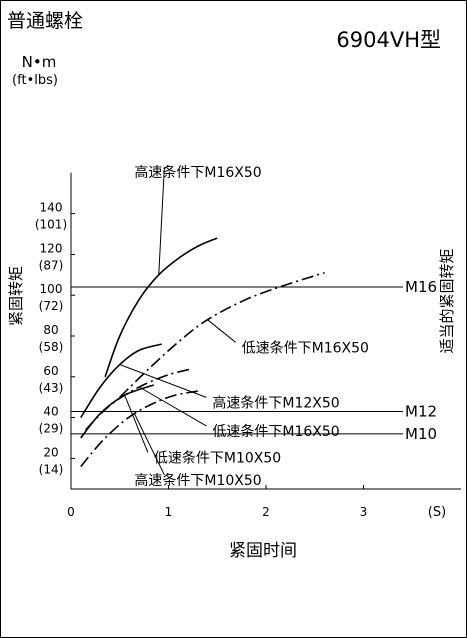 The image size is (467, 638). What do you see at coordinates (50, 452) in the screenshot?
I see `y-tick-label: 20` at bounding box center [50, 452].